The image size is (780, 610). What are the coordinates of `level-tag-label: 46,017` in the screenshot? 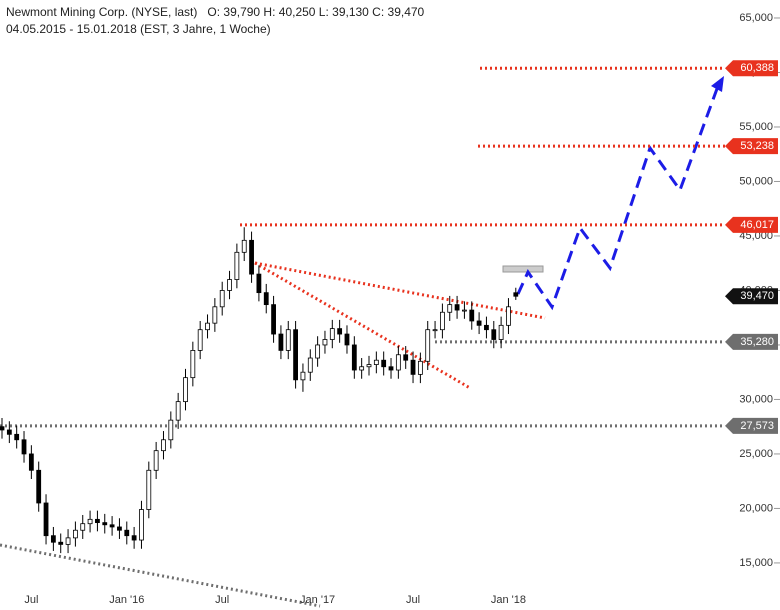 It's located at (757, 225).